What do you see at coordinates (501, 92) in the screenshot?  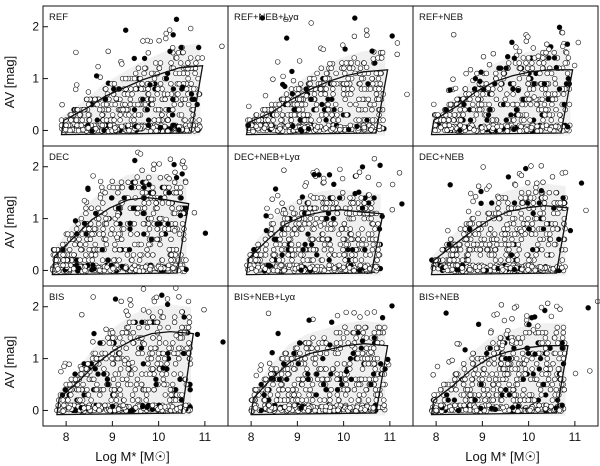 I see `density-shade` at bounding box center [501, 92].